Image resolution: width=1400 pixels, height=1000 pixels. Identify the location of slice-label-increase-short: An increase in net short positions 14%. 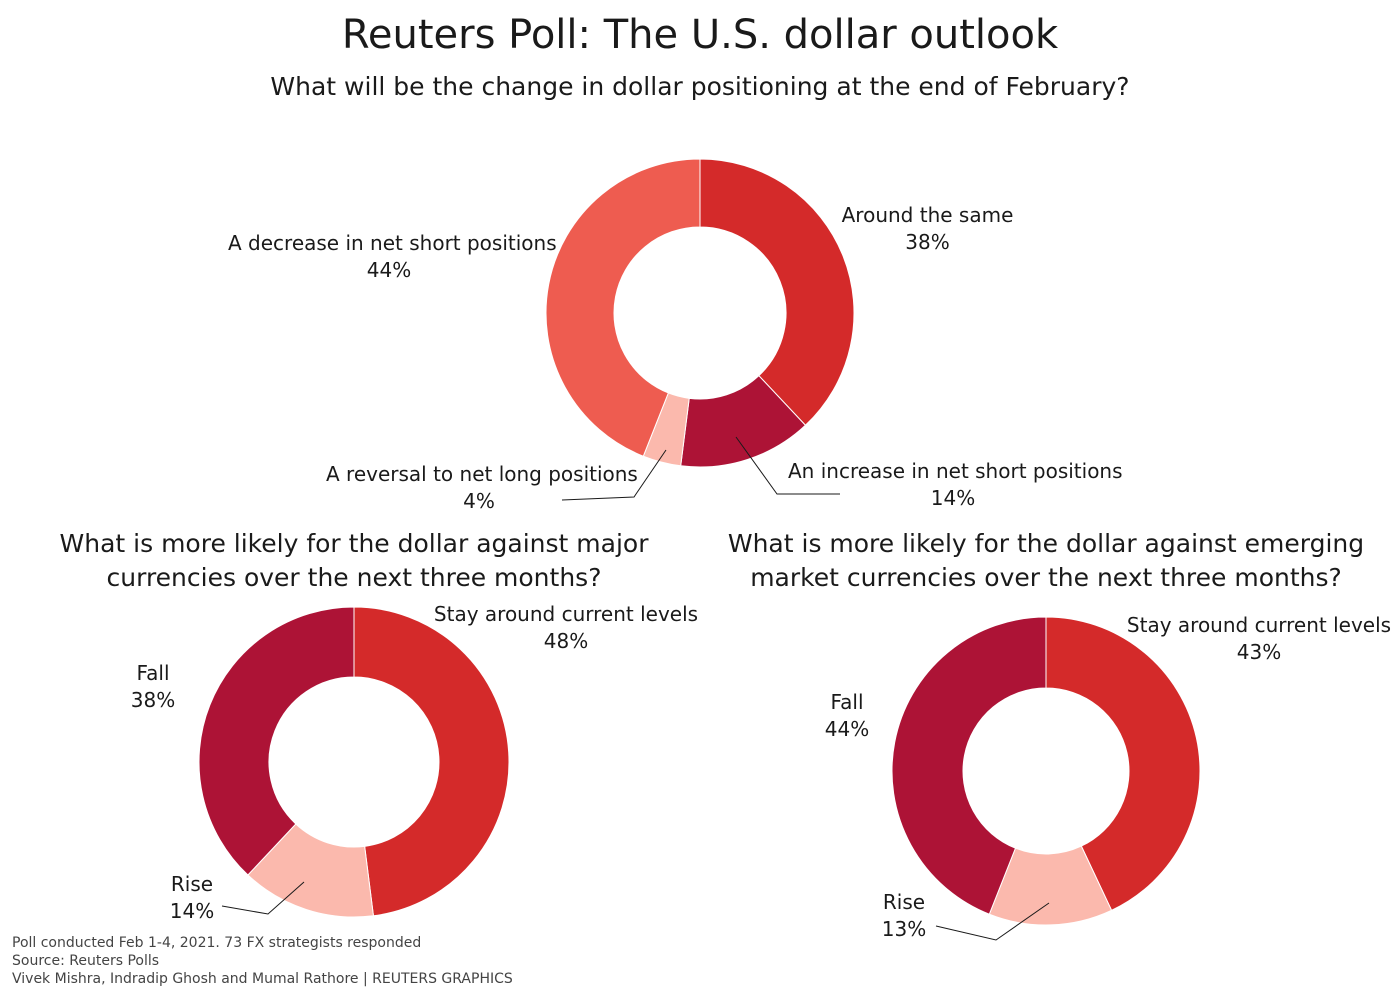
(955, 485).